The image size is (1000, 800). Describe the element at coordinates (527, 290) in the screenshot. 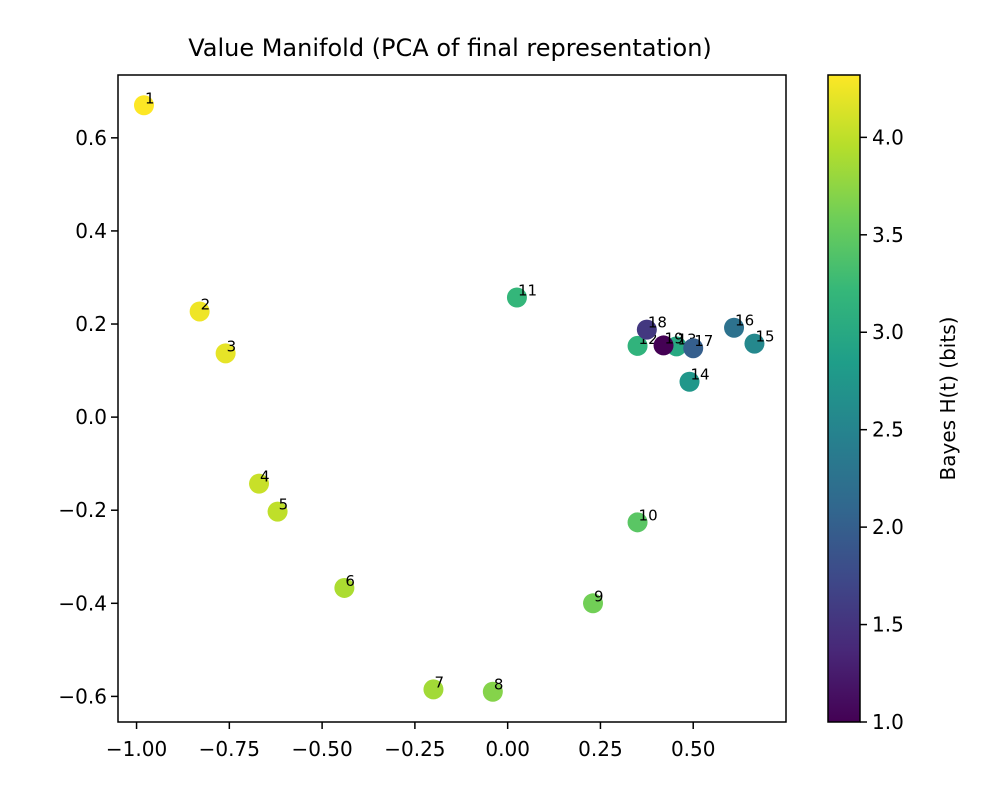

I see `point-label: 11` at that location.